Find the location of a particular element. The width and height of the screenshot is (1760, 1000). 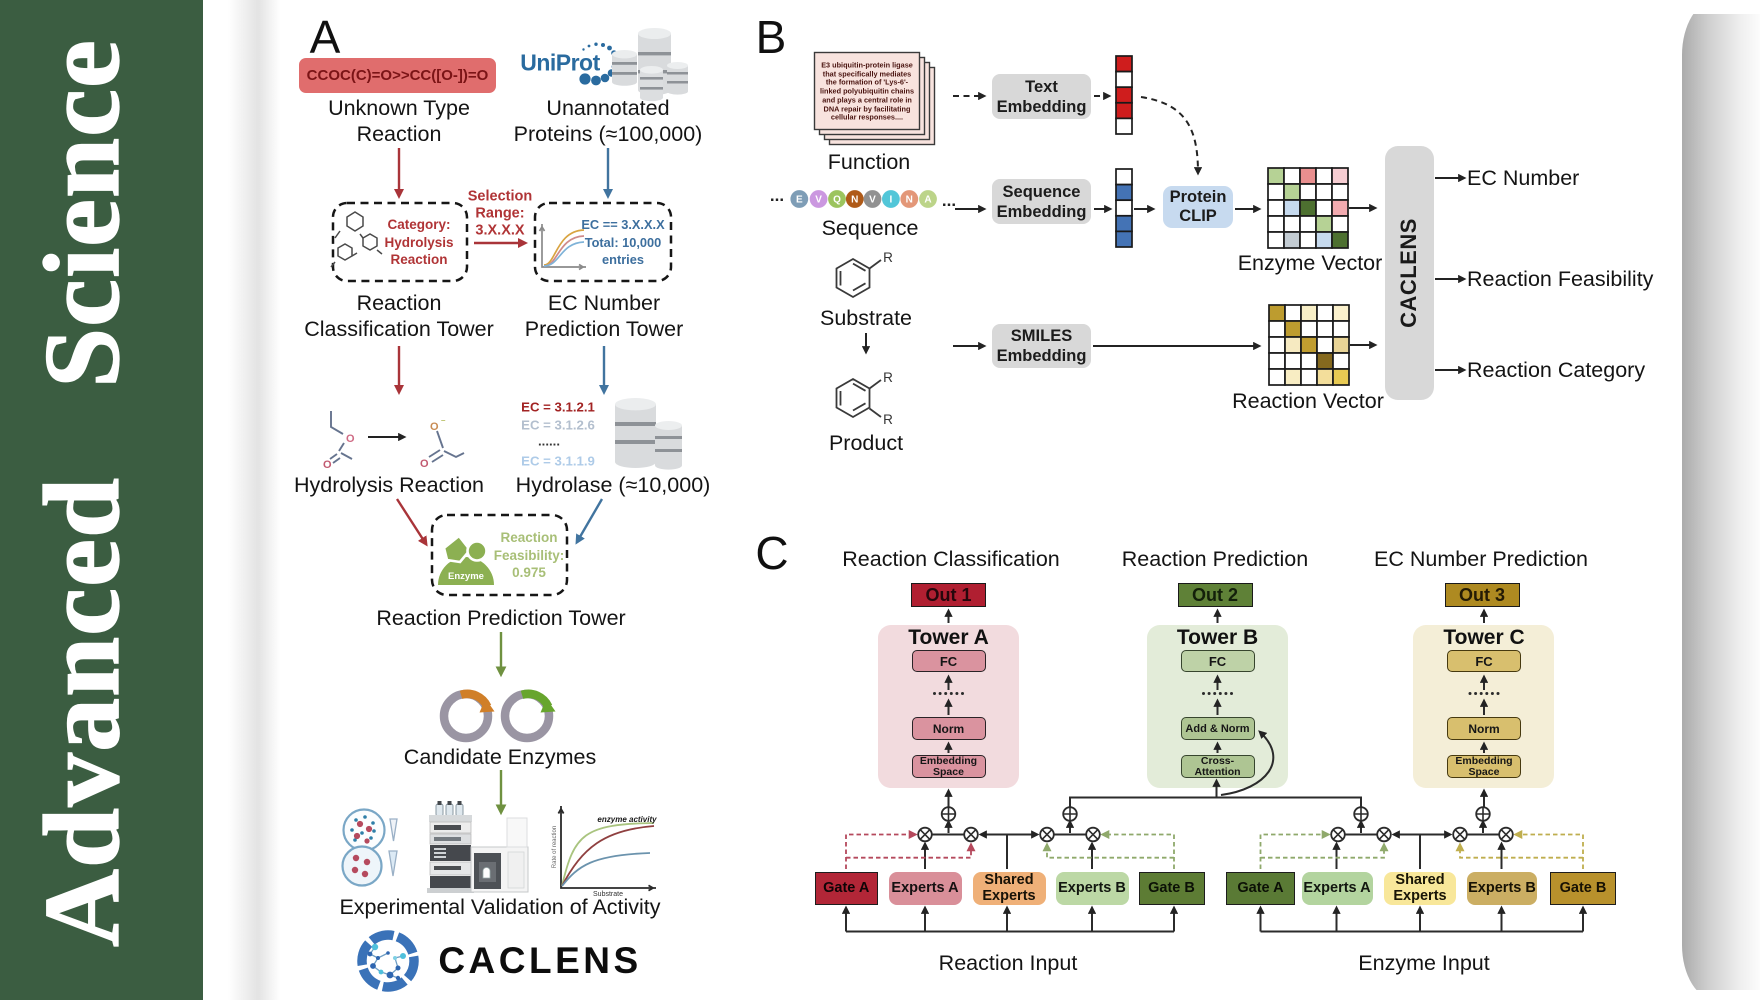

svg-text: Q is located at coordinates (837, 200).